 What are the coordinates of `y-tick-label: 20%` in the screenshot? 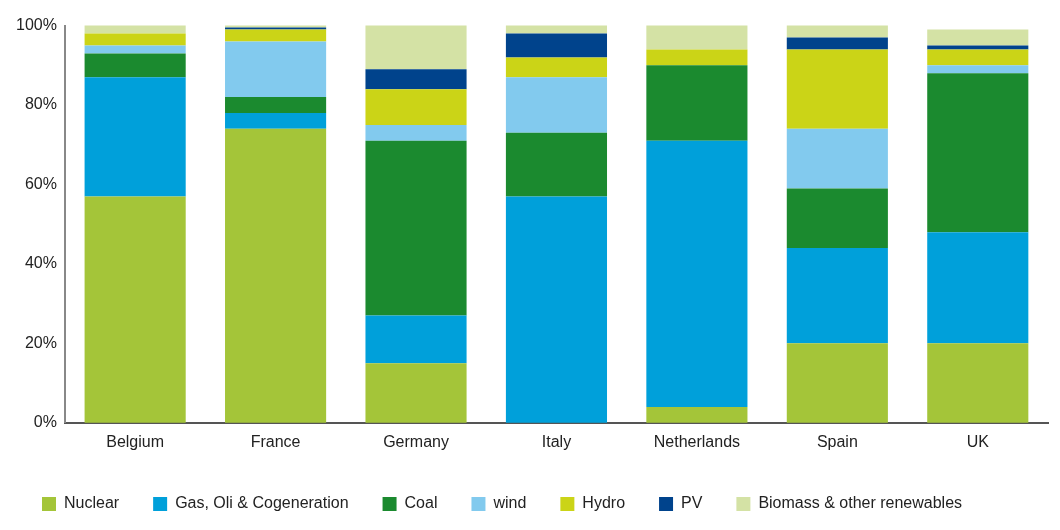 It's located at (40, 342).